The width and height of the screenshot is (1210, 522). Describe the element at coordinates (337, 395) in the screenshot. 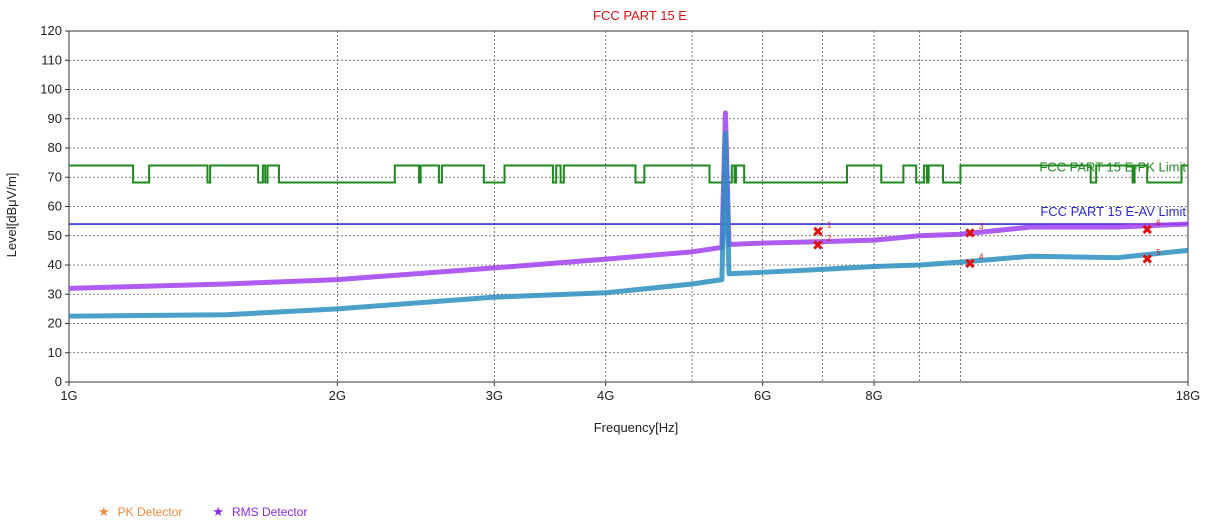

I see `x-tick-label: 2G` at that location.